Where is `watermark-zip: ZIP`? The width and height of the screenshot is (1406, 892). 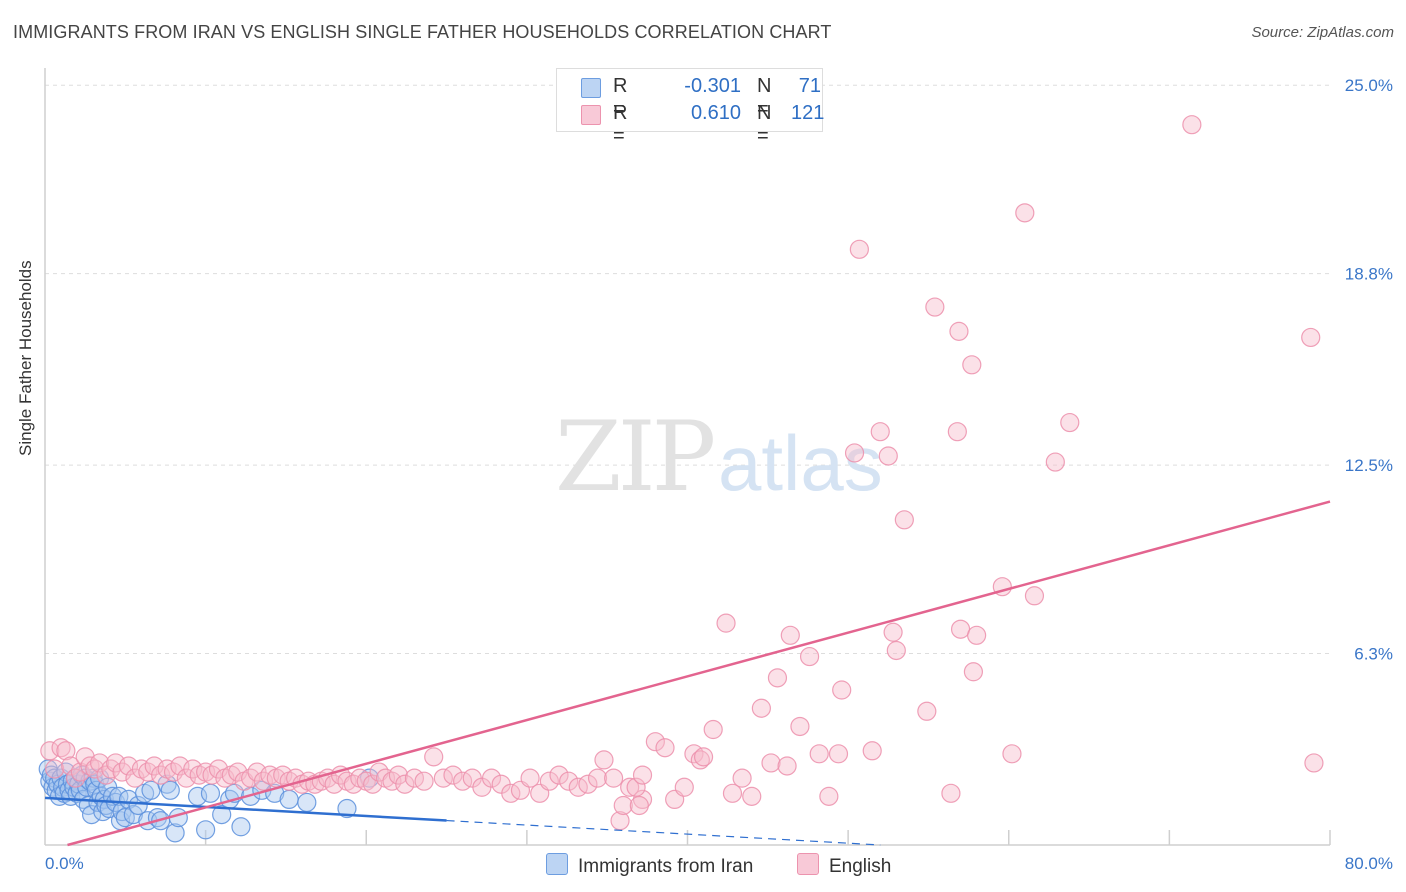 watermark-zip: ZIP is located at coordinates (634, 457).